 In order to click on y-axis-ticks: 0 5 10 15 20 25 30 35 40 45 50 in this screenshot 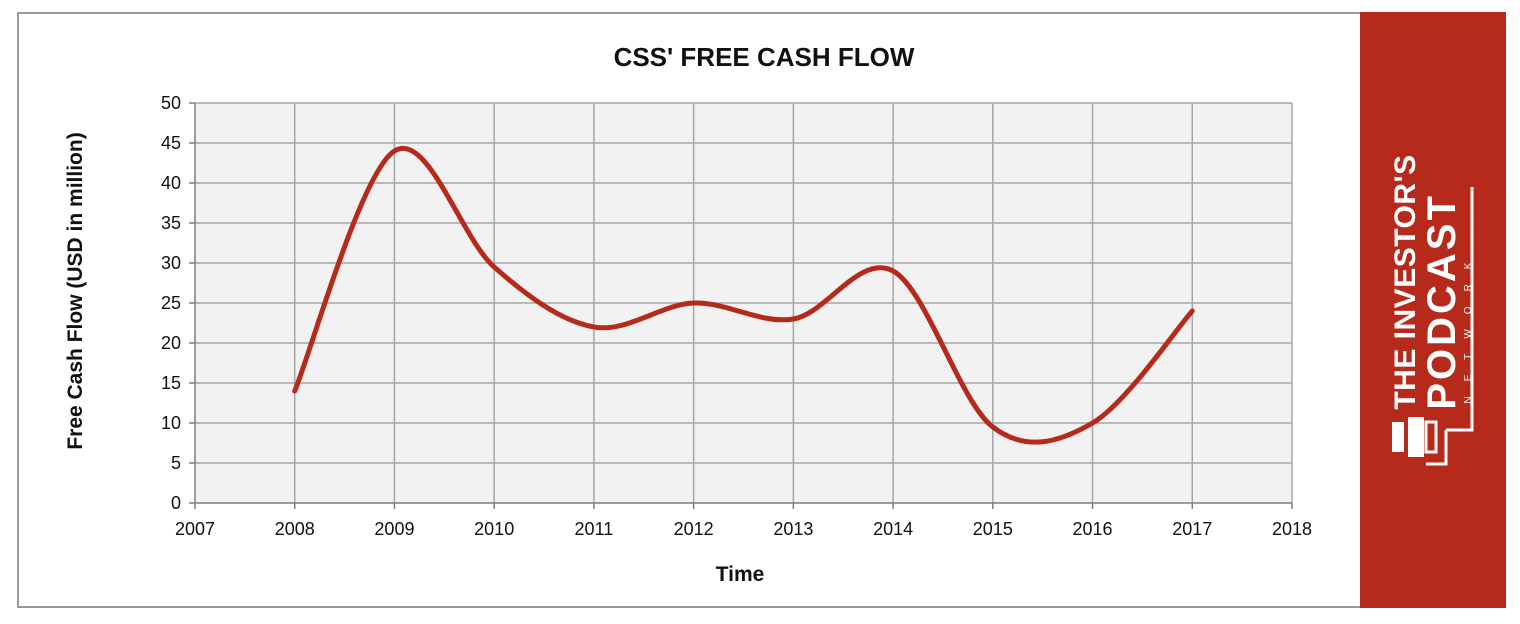, I will do `click(178, 303)`.